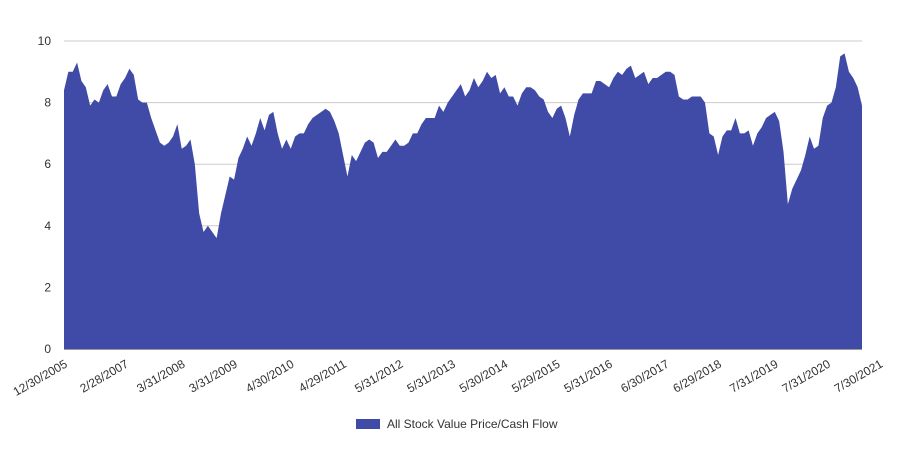  Describe the element at coordinates (589, 376) in the screenshot. I see `x-tick-label: 5/31/2016` at that location.